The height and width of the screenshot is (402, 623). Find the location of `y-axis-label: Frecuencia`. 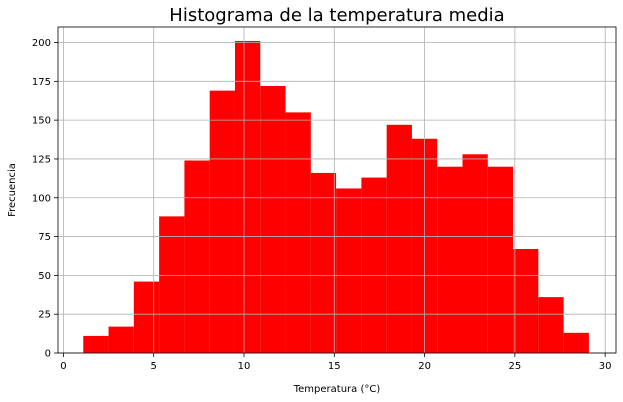

y-axis-label: Frecuencia is located at coordinates (12, 190).